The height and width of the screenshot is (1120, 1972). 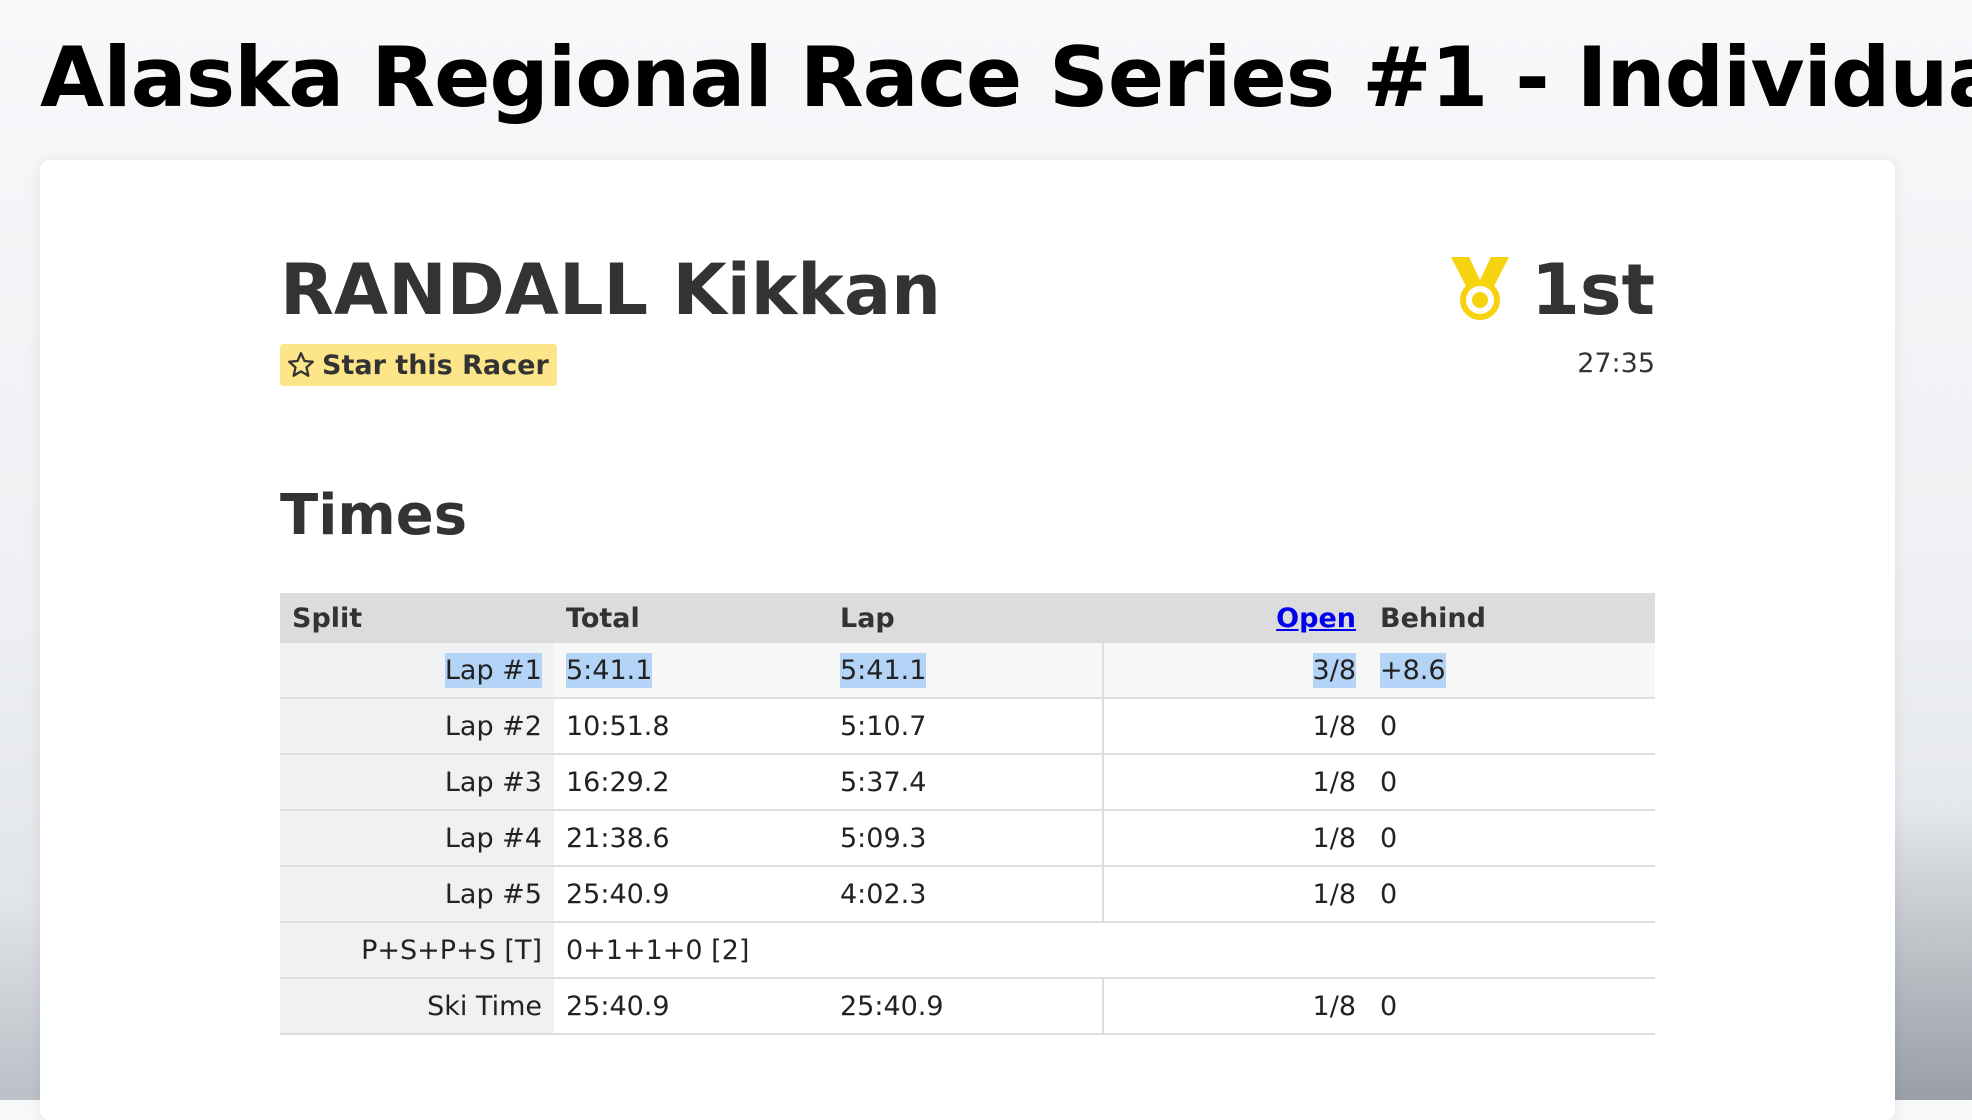 I want to click on place-display: 1st, so click(x=1552, y=290).